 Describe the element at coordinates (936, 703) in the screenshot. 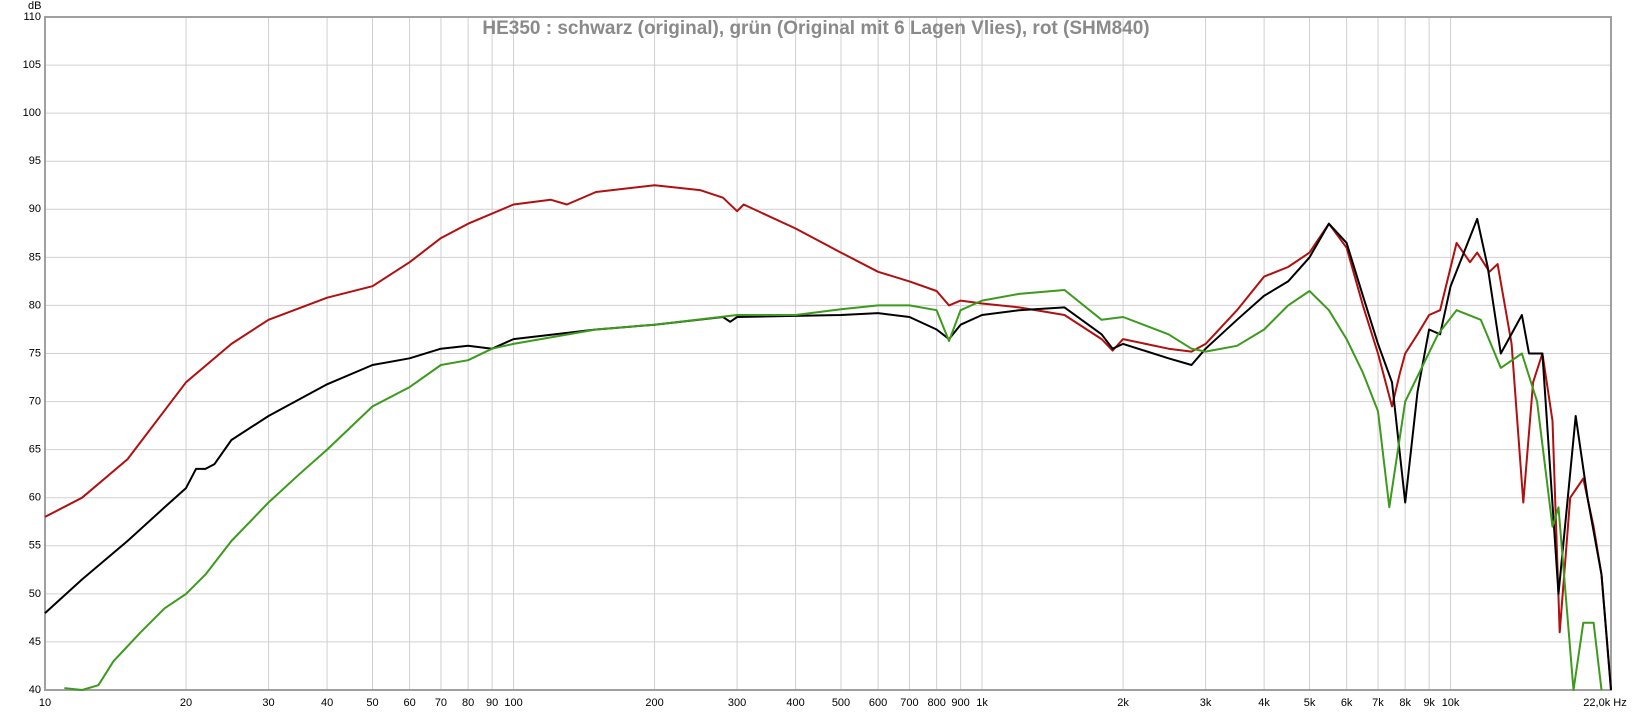

I see `x-tick-label: 800` at that location.